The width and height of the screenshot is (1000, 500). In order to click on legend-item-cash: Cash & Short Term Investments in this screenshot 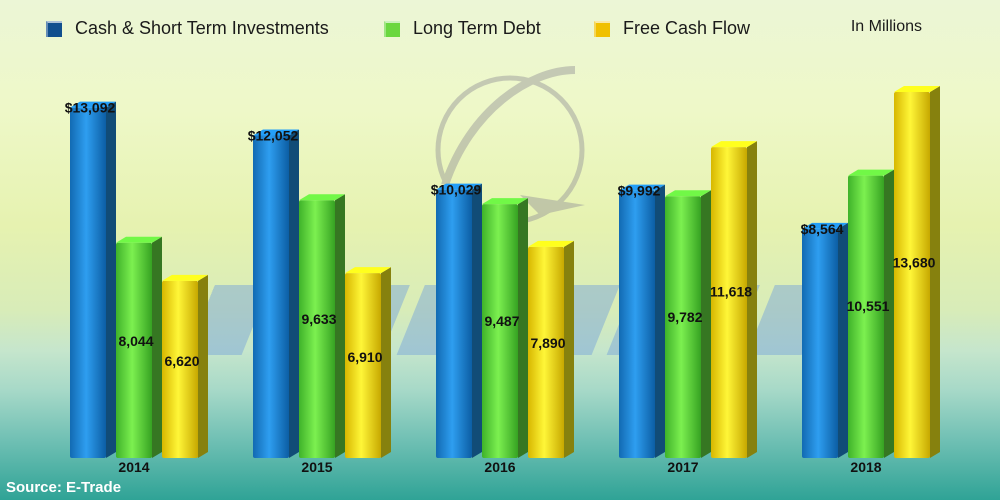, I will do `click(187, 28)`.